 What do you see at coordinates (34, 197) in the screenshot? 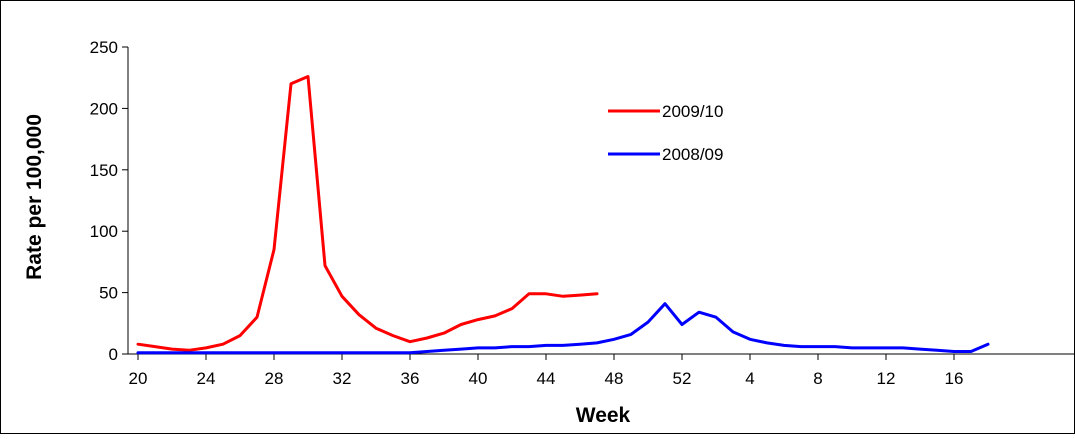
I see `y-axis-title: Rate per 100,000` at bounding box center [34, 197].